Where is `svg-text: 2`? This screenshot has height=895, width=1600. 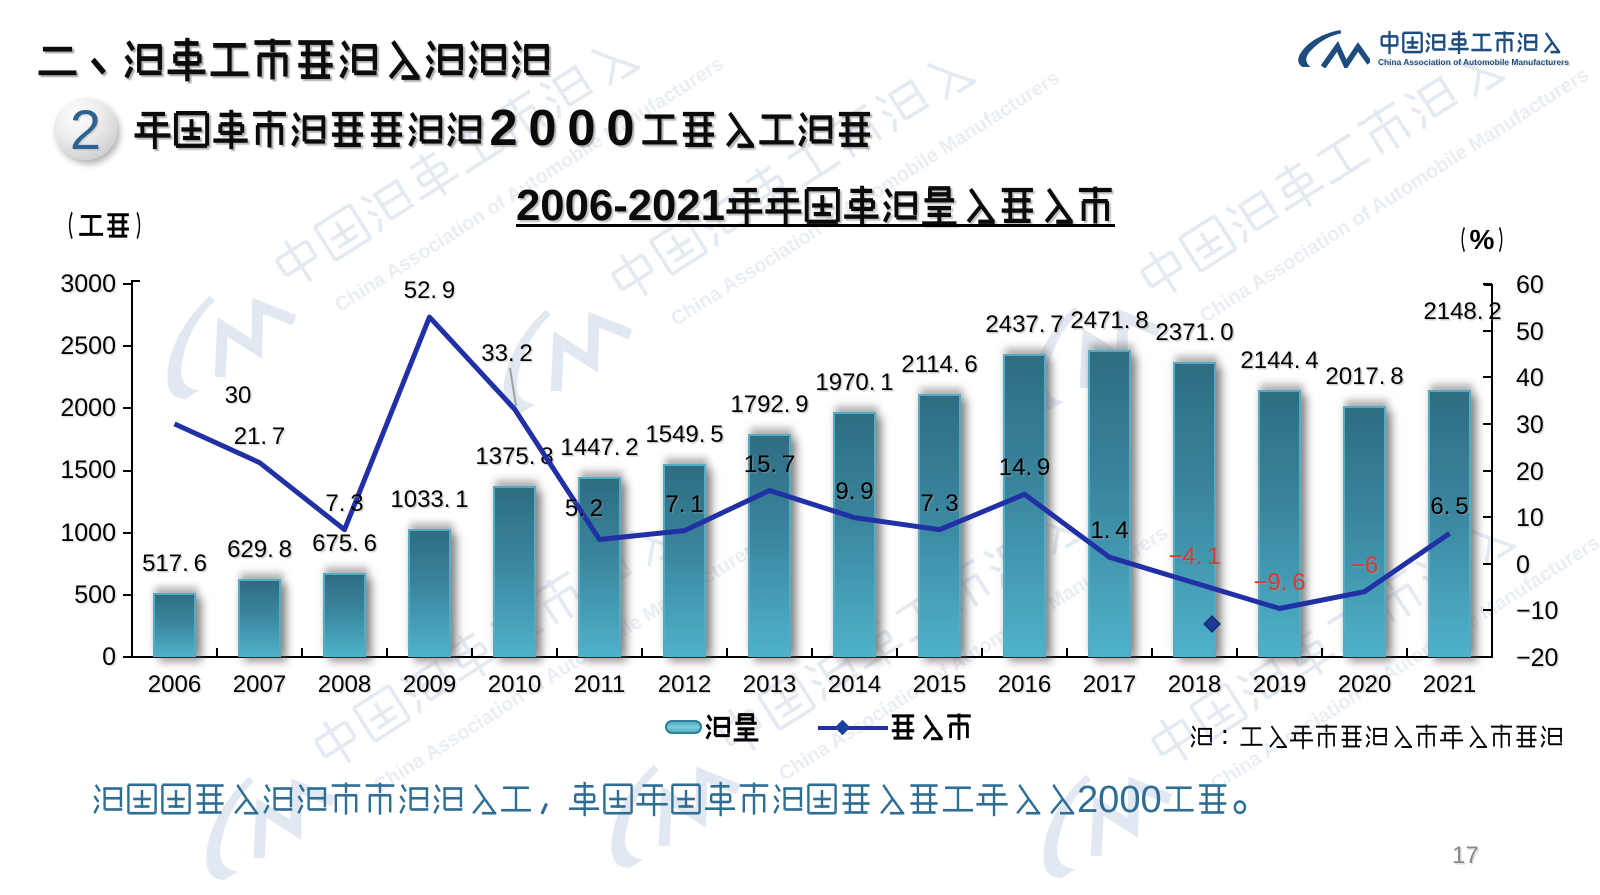
svg-text: 2 is located at coordinates (503, 127).